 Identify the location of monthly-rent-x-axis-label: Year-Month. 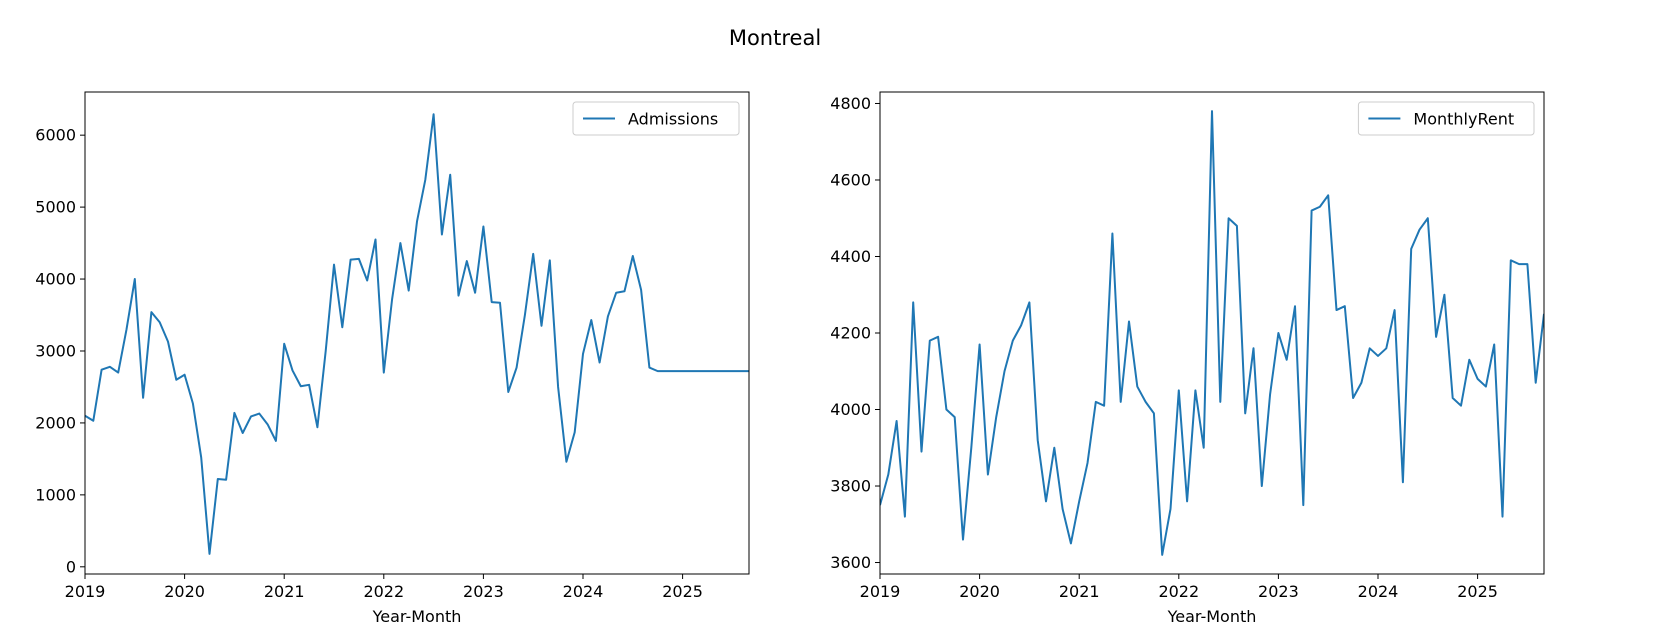
(1212, 616).